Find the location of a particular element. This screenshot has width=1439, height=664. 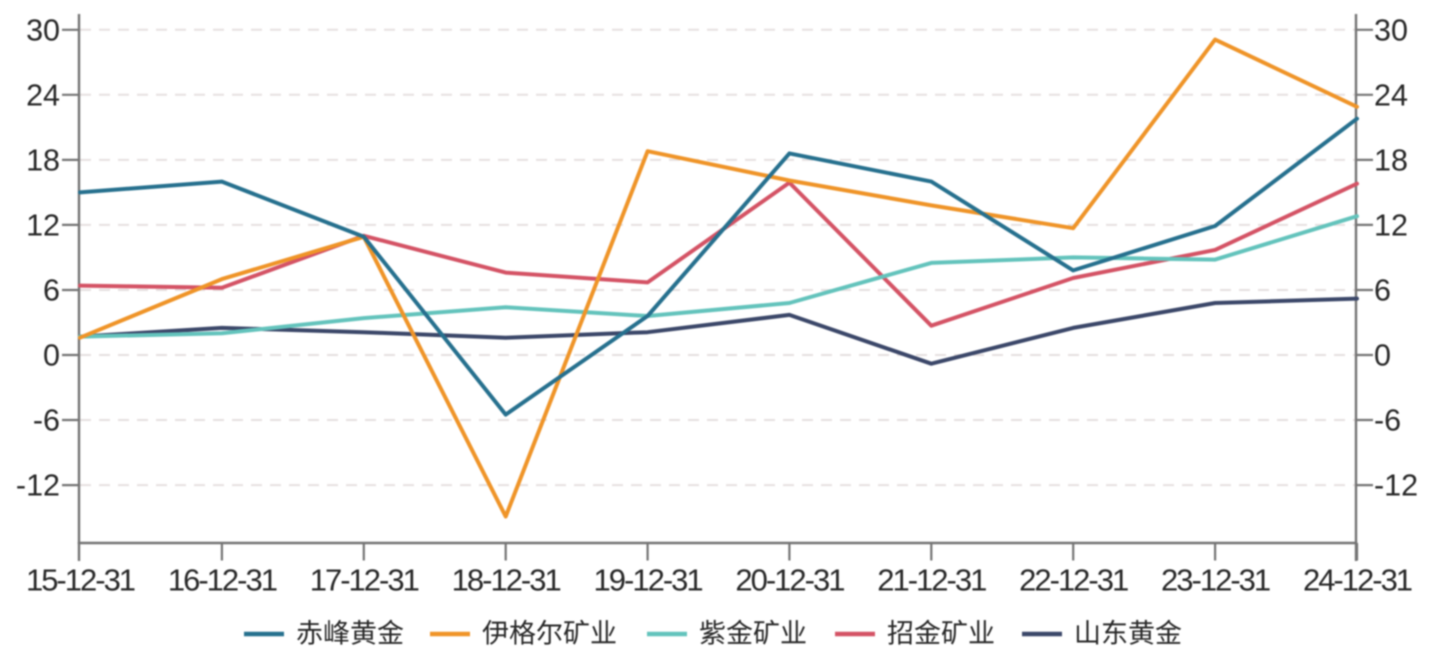

svg-text: 18-12-31 is located at coordinates (506, 580).